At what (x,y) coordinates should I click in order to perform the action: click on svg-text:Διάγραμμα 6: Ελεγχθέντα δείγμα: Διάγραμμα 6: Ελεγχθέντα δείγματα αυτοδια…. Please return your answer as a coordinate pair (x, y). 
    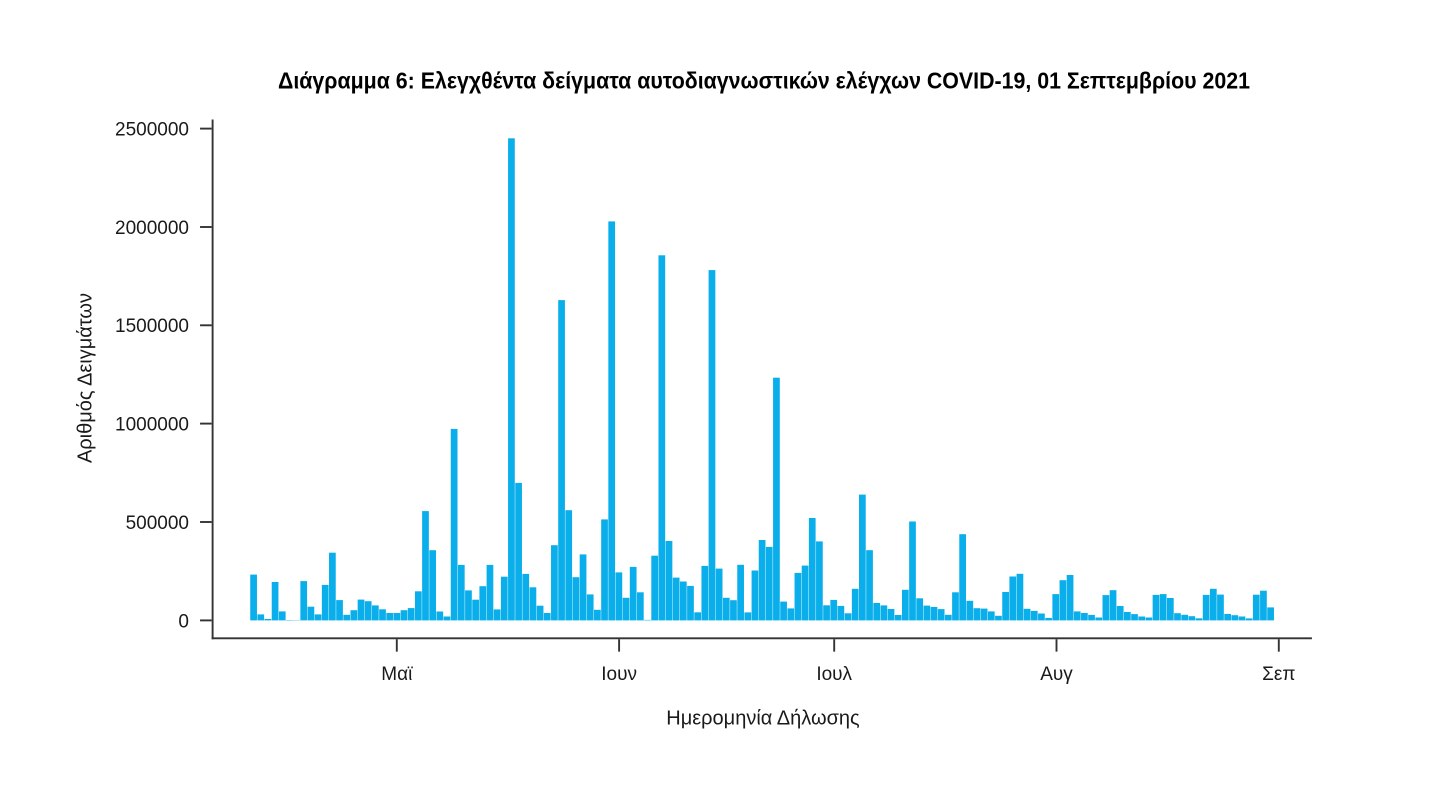
    Looking at the image, I should click on (764, 81).